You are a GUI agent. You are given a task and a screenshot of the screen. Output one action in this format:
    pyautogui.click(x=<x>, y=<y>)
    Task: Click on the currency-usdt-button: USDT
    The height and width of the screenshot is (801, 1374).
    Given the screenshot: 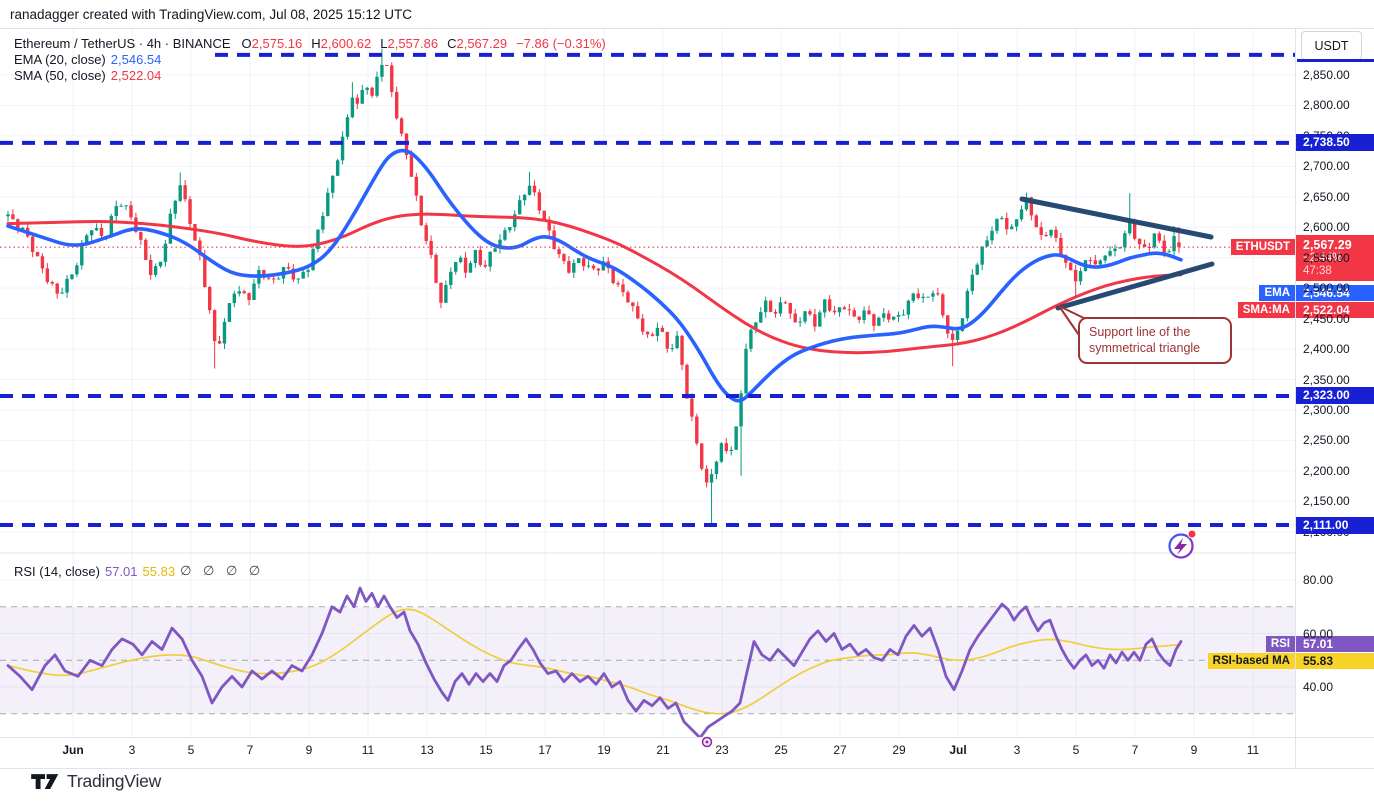 What is the action you would take?
    pyautogui.click(x=1331, y=45)
    